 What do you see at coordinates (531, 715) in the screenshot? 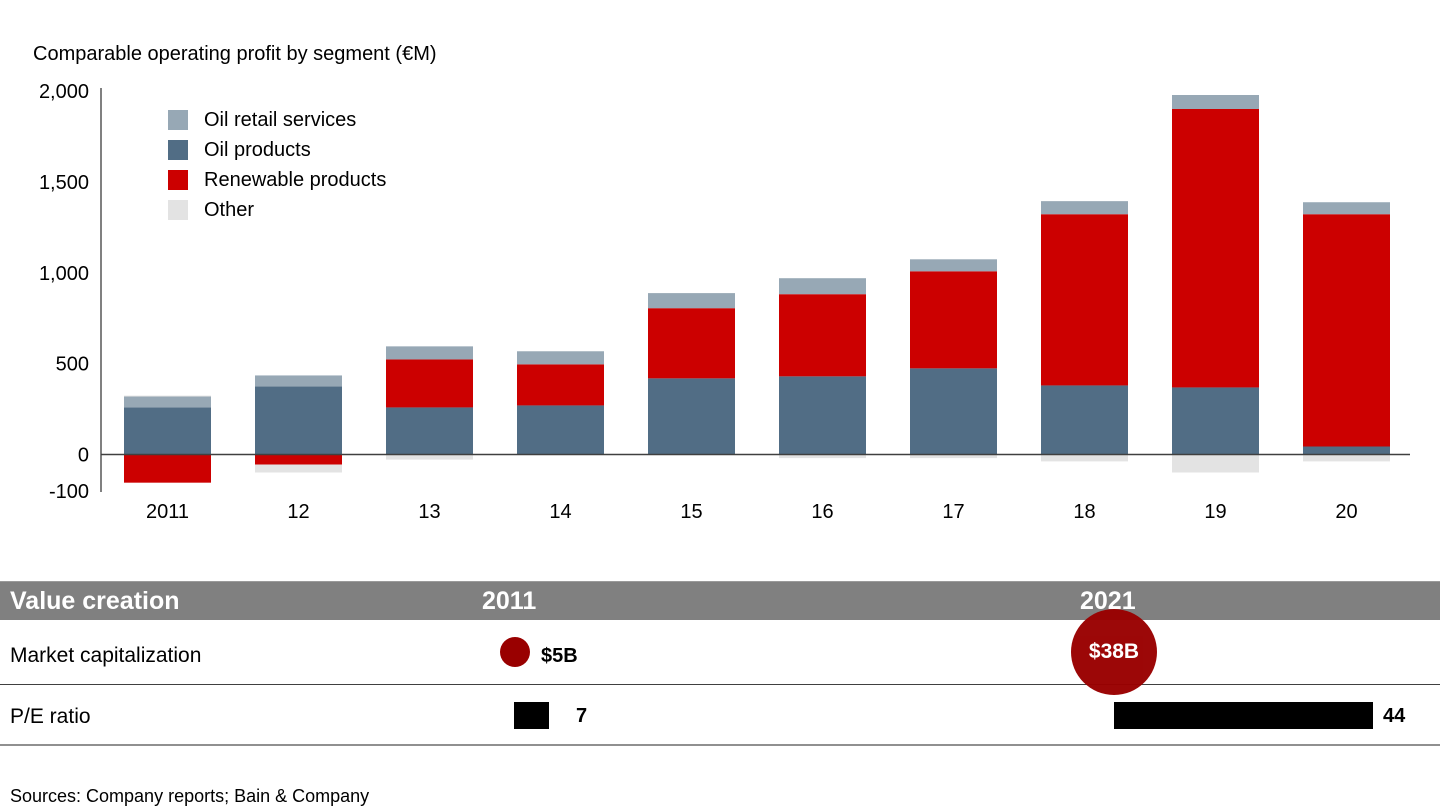
I see `pe-2011-bar` at bounding box center [531, 715].